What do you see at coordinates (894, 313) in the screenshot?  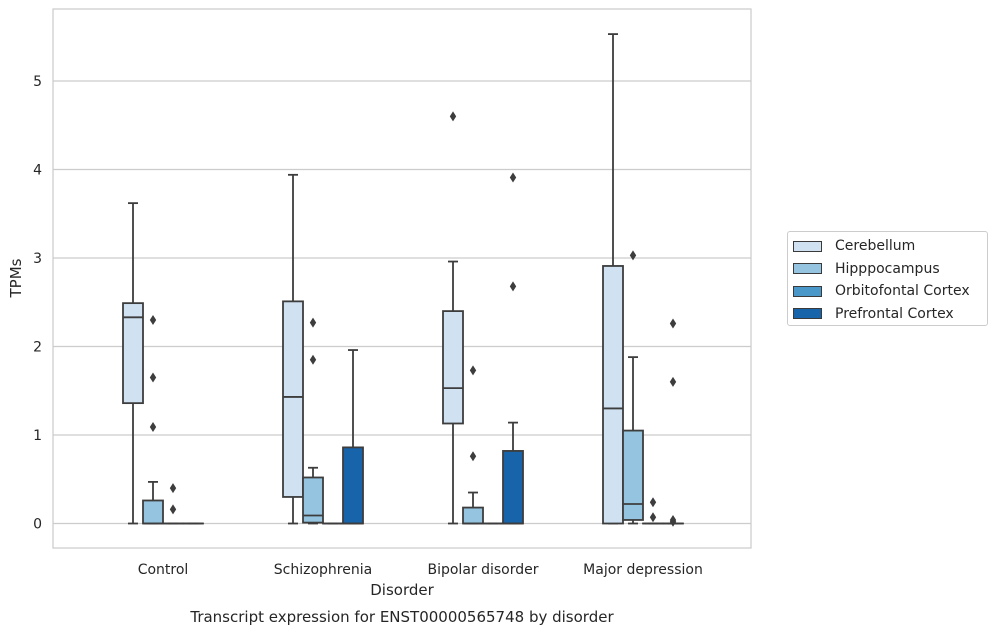 I see `legend-label: Prefrontal Cortex` at bounding box center [894, 313].